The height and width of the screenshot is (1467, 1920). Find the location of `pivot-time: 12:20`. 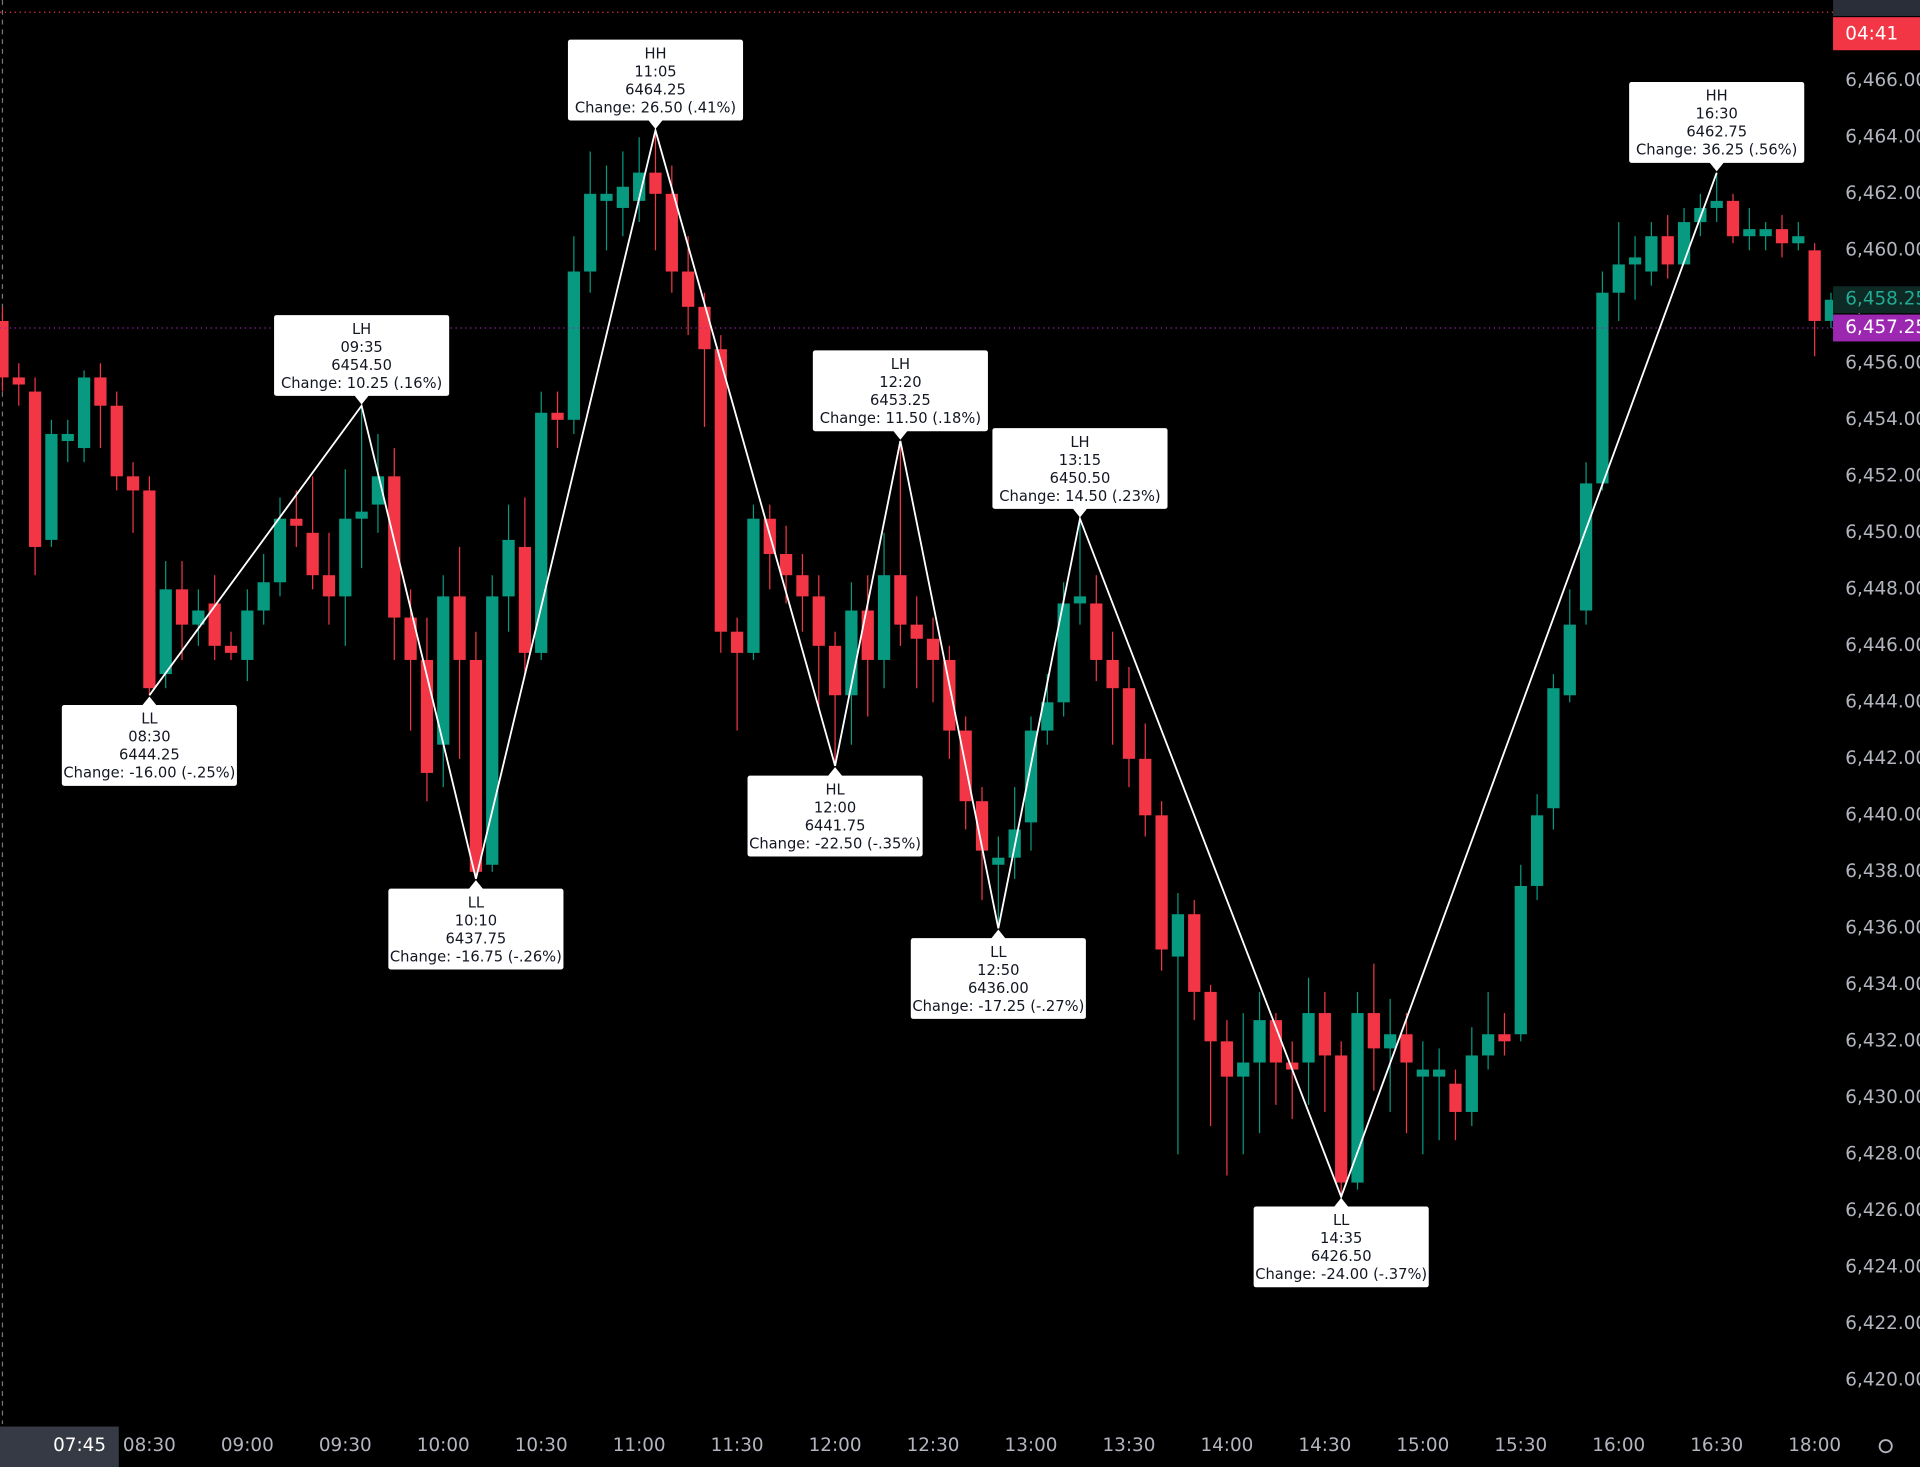

pivot-time: 12:20 is located at coordinates (900, 382).